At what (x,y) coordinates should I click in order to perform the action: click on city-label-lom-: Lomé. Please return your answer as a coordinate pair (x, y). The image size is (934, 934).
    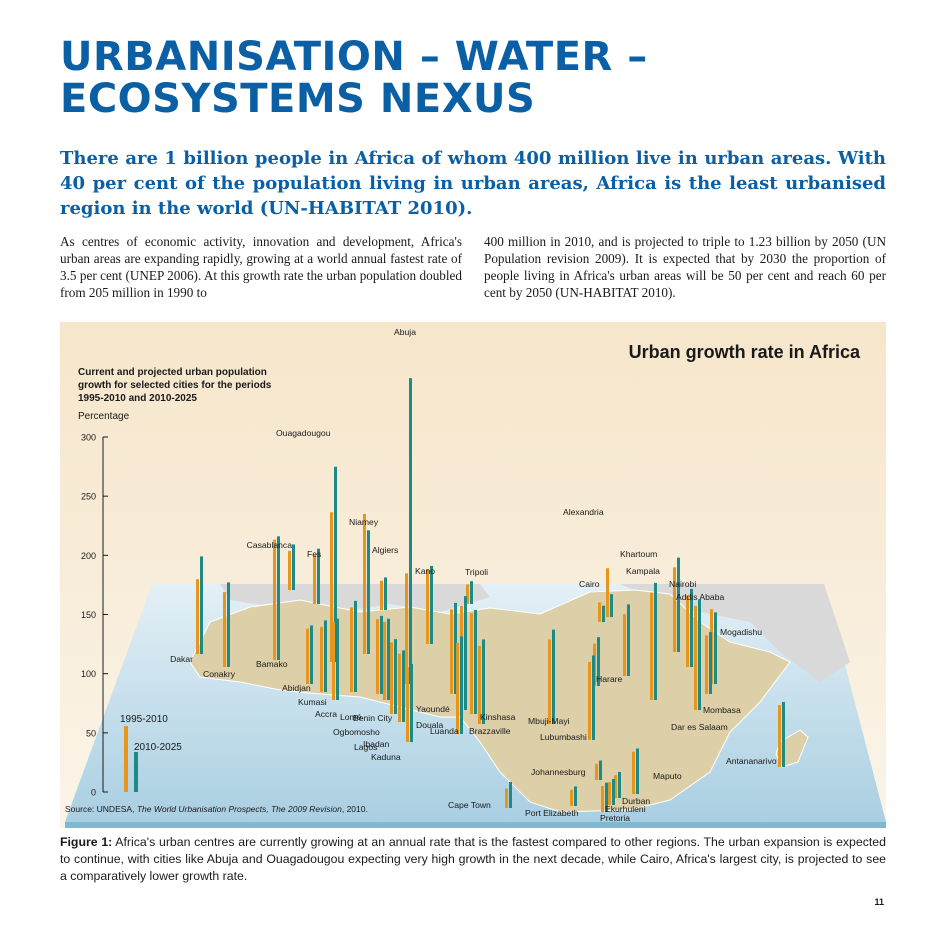
    Looking at the image, I should click on (351, 717).